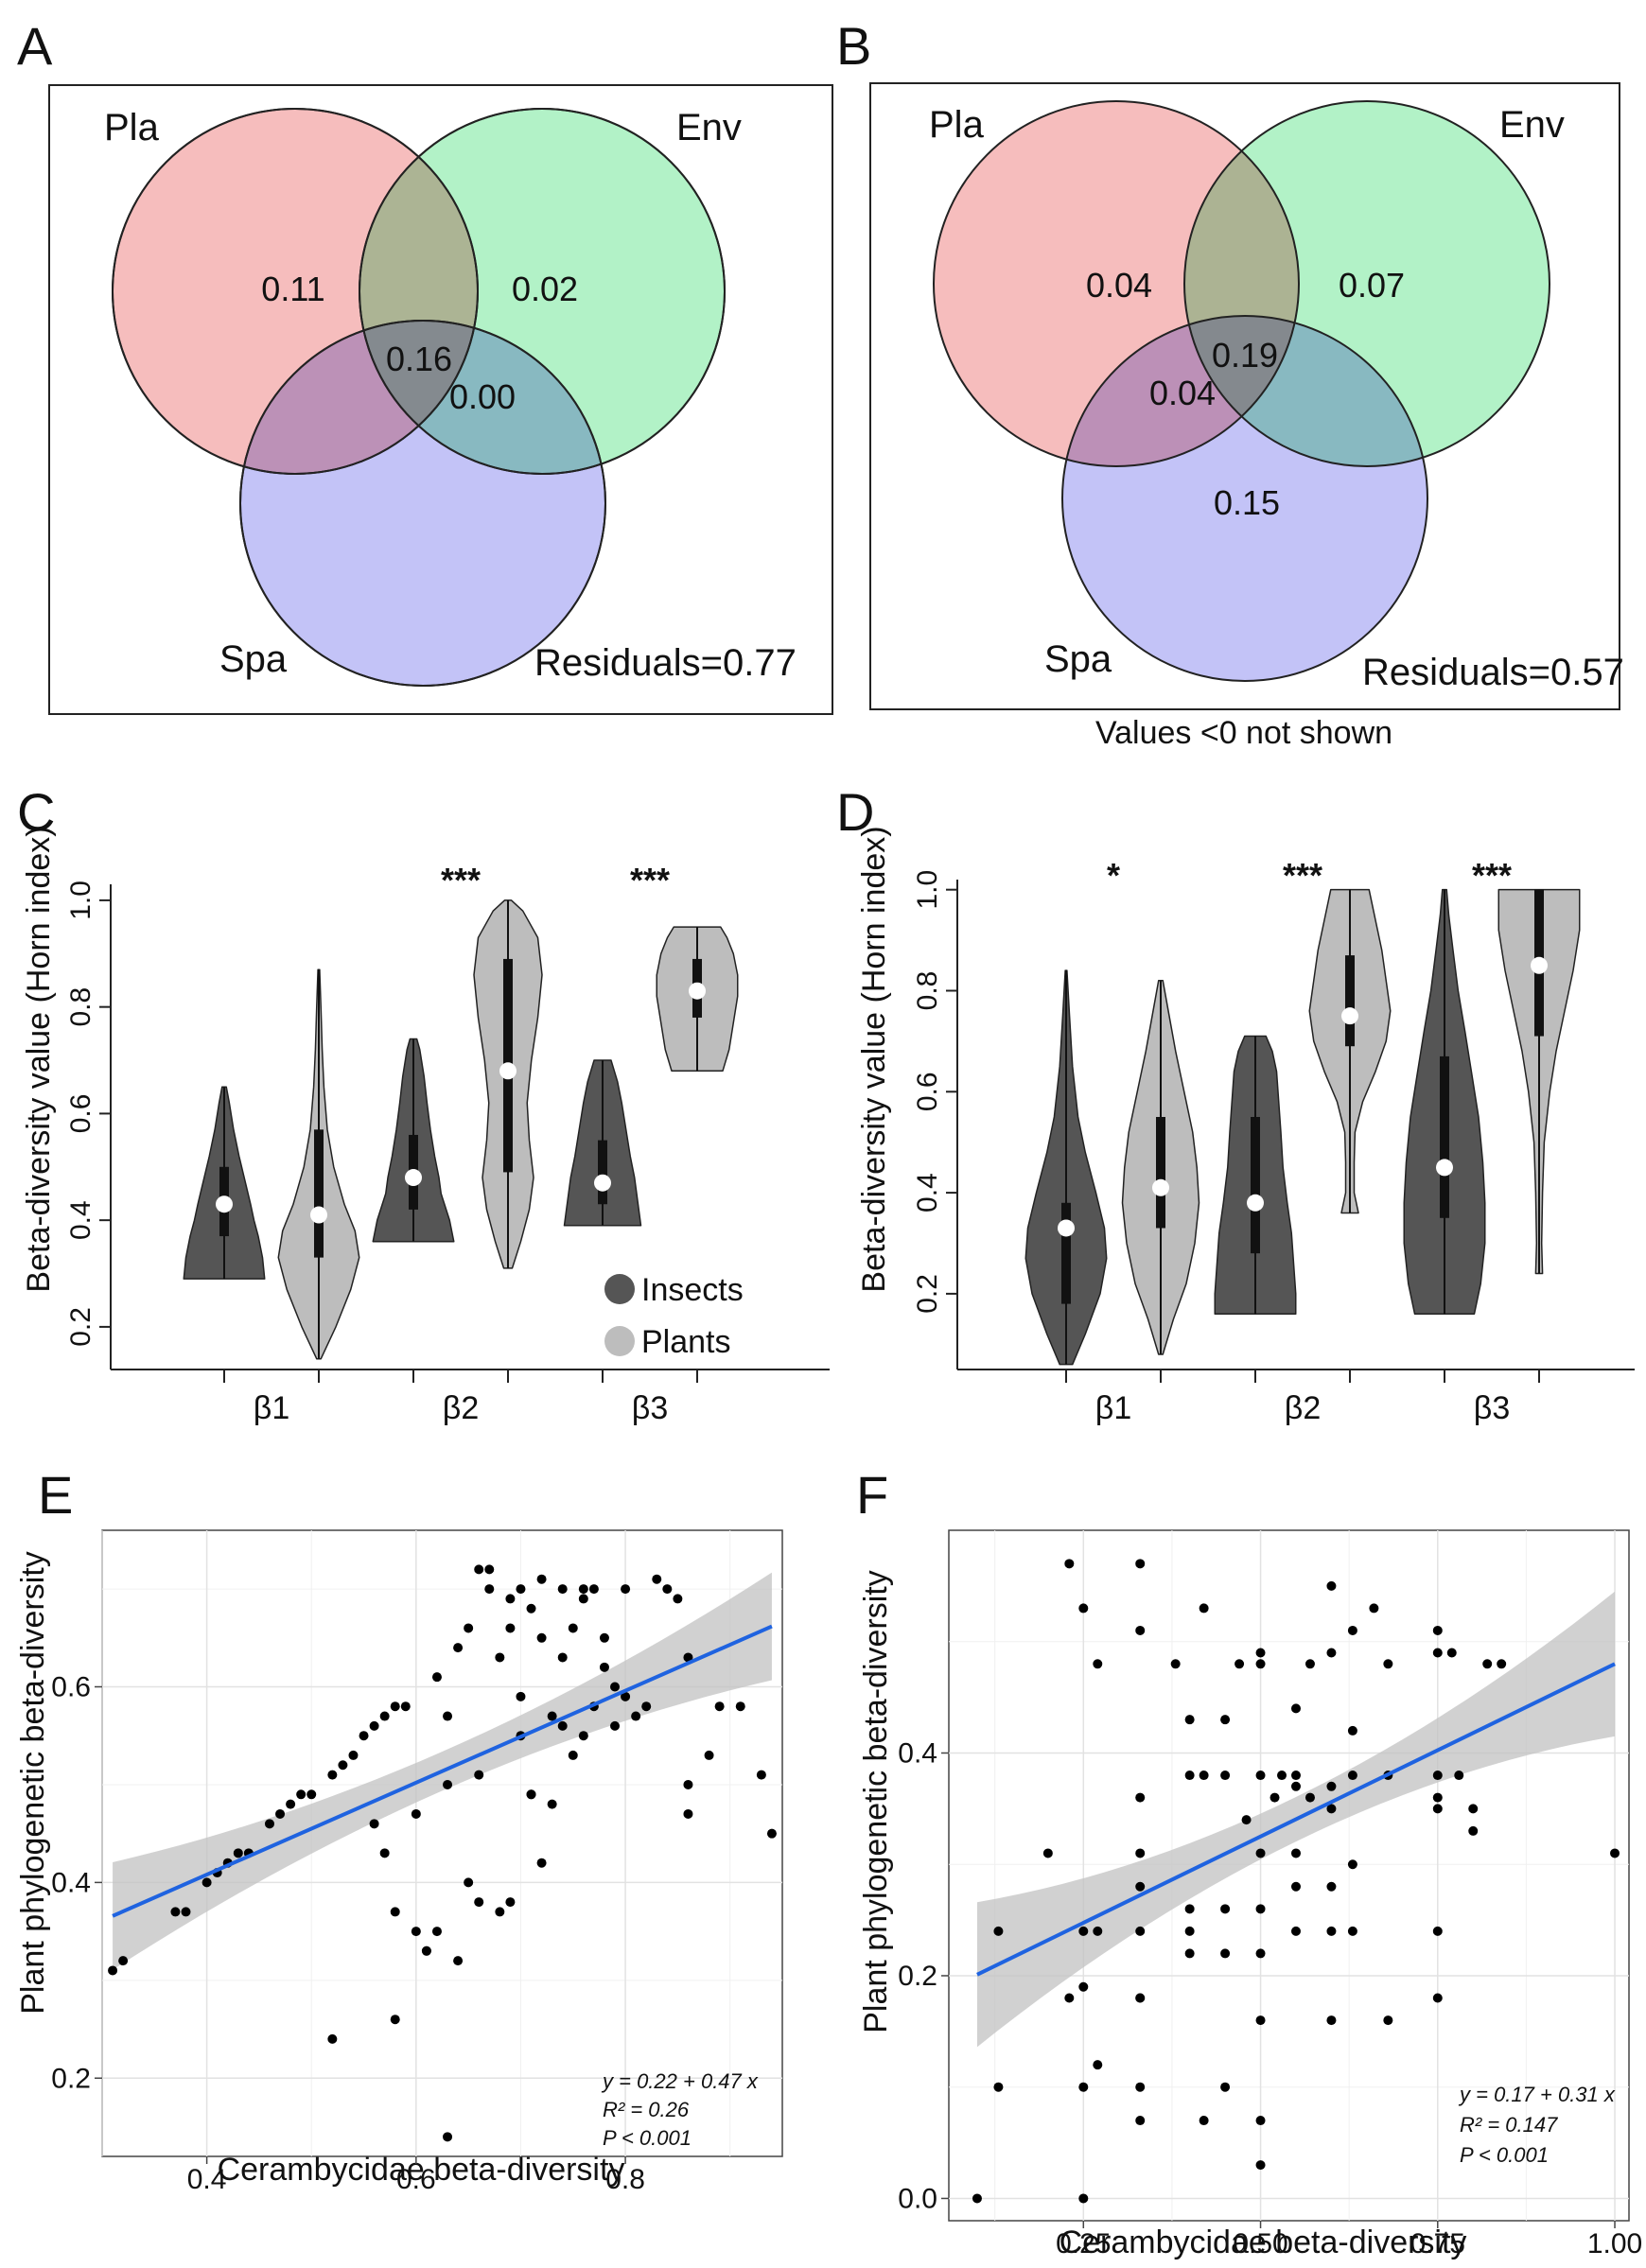  Describe the element at coordinates (1247, 502) in the screenshot. I see `value-spa-only: 0.15` at that location.